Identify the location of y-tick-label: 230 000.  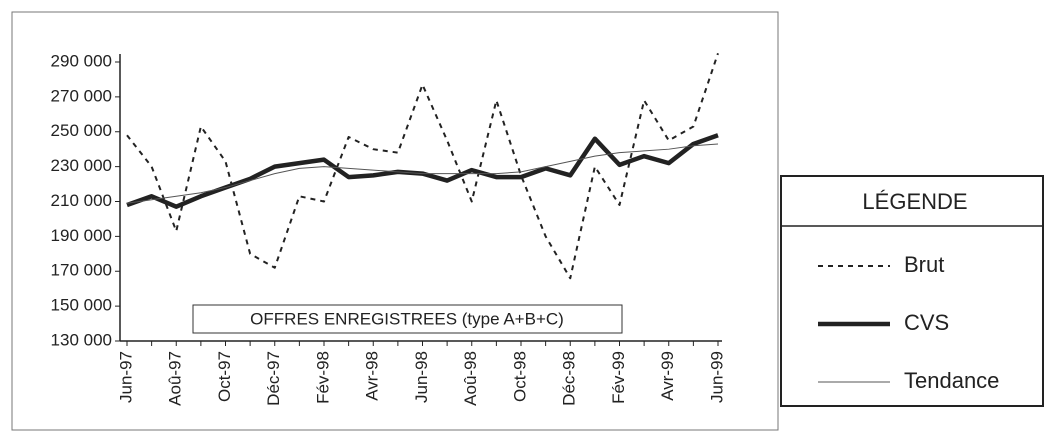
(81, 165).